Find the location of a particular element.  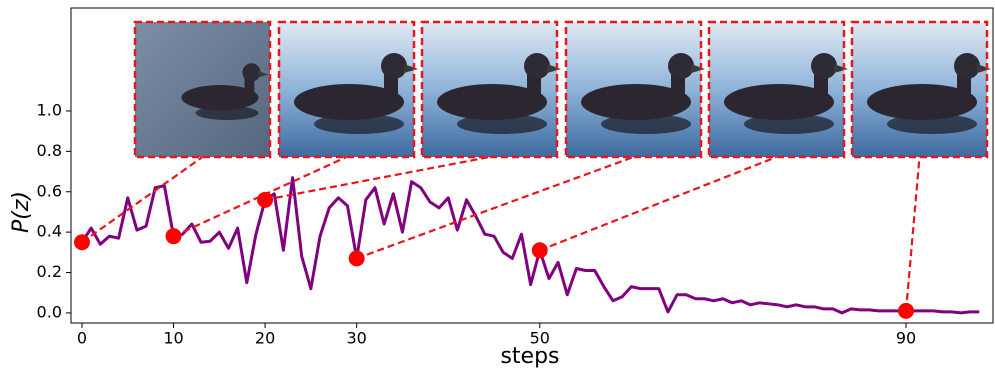

y-tick-label: 0.2 is located at coordinates (49, 271).